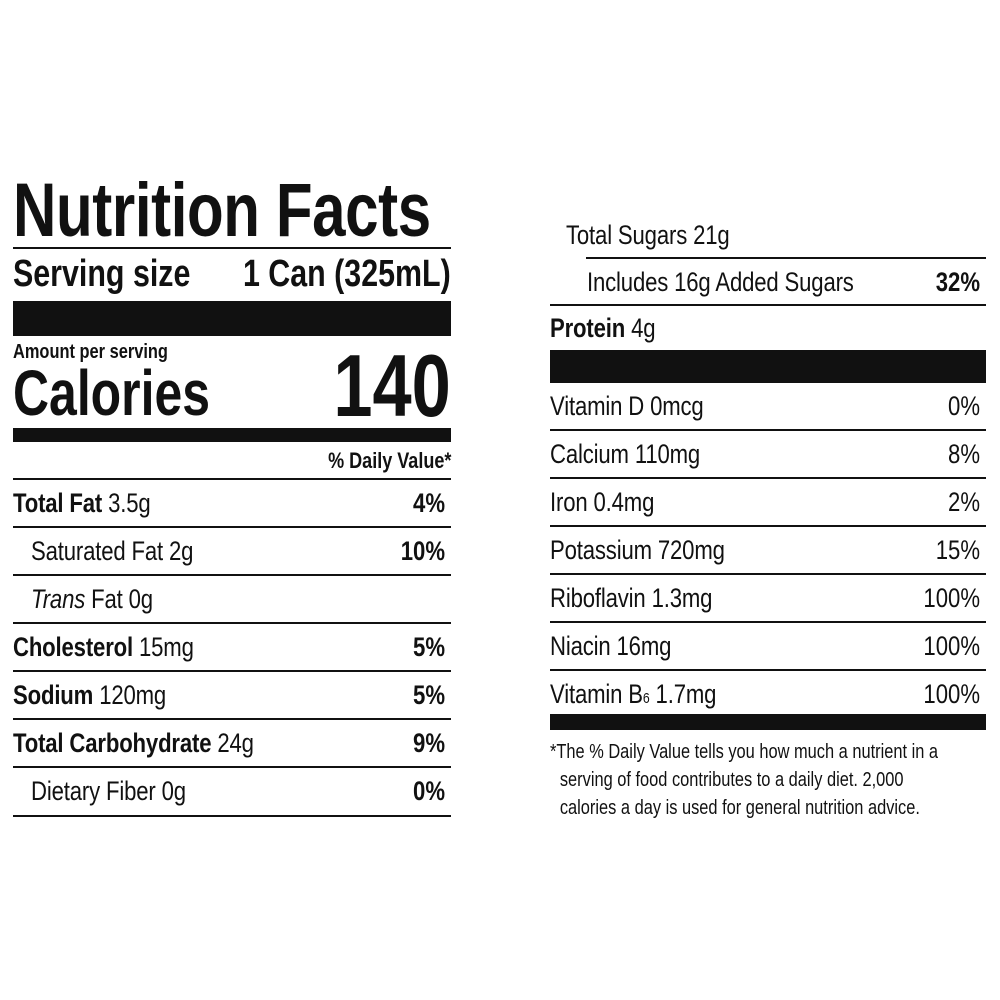 The width and height of the screenshot is (1000, 1000). What do you see at coordinates (428, 502) in the screenshot?
I see `nutrient-dv: 4%` at bounding box center [428, 502].